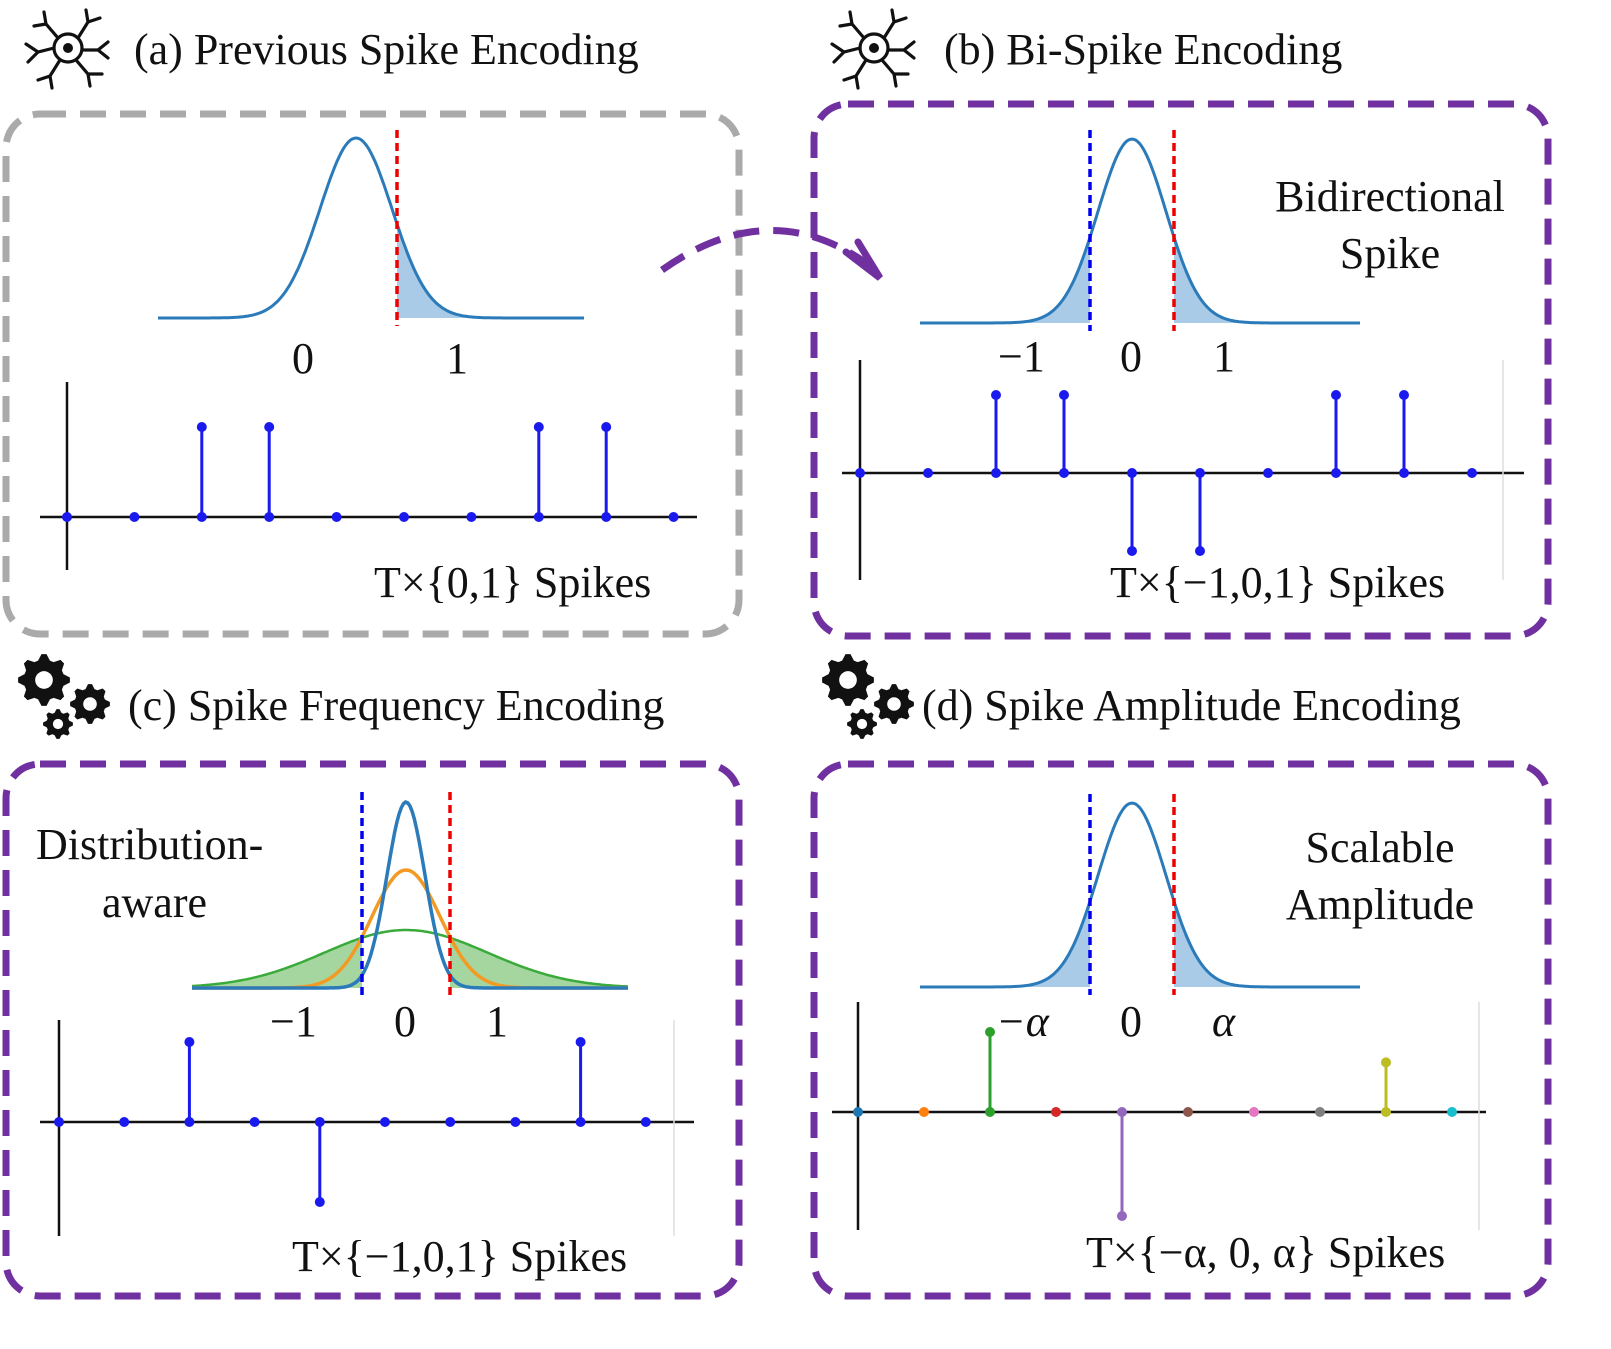 This screenshot has height=1349, width=1611. Describe the element at coordinates (457, 358) in the screenshot. I see `panel-a-tick-1: 1` at that location.